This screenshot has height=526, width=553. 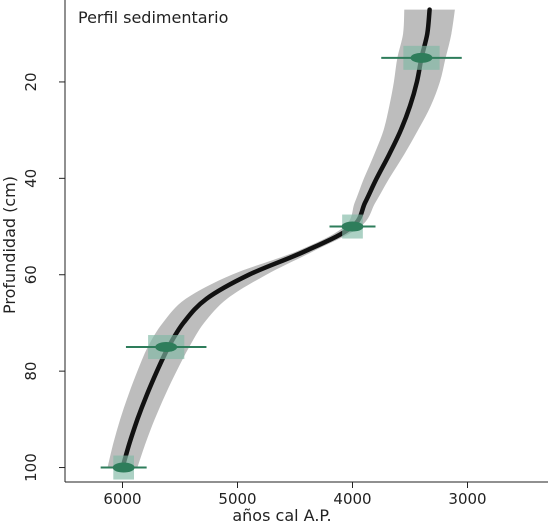 What do you see at coordinates (281, 515) in the screenshot?
I see `x-axis-title: años cal A.P.` at bounding box center [281, 515].